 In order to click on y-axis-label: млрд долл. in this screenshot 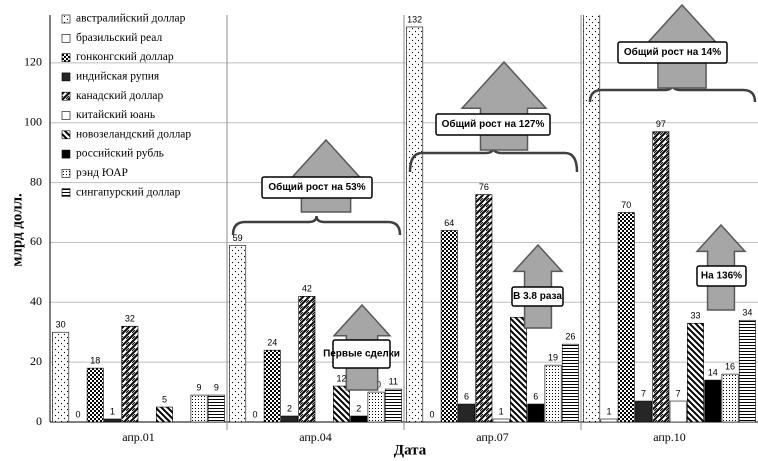, I will do `click(17, 230)`.